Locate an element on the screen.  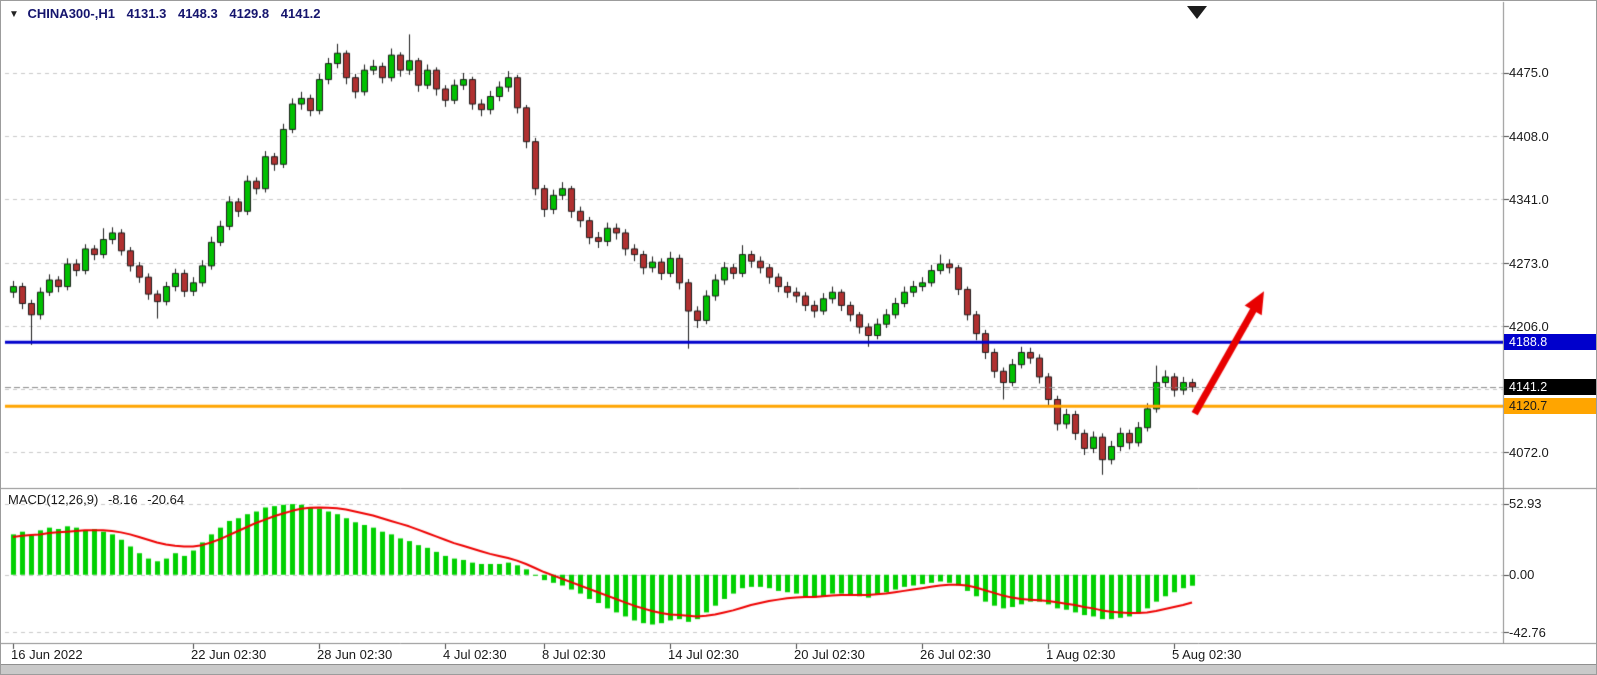
symbol-dropdown-icon: ▼ is located at coordinates (14, 14).